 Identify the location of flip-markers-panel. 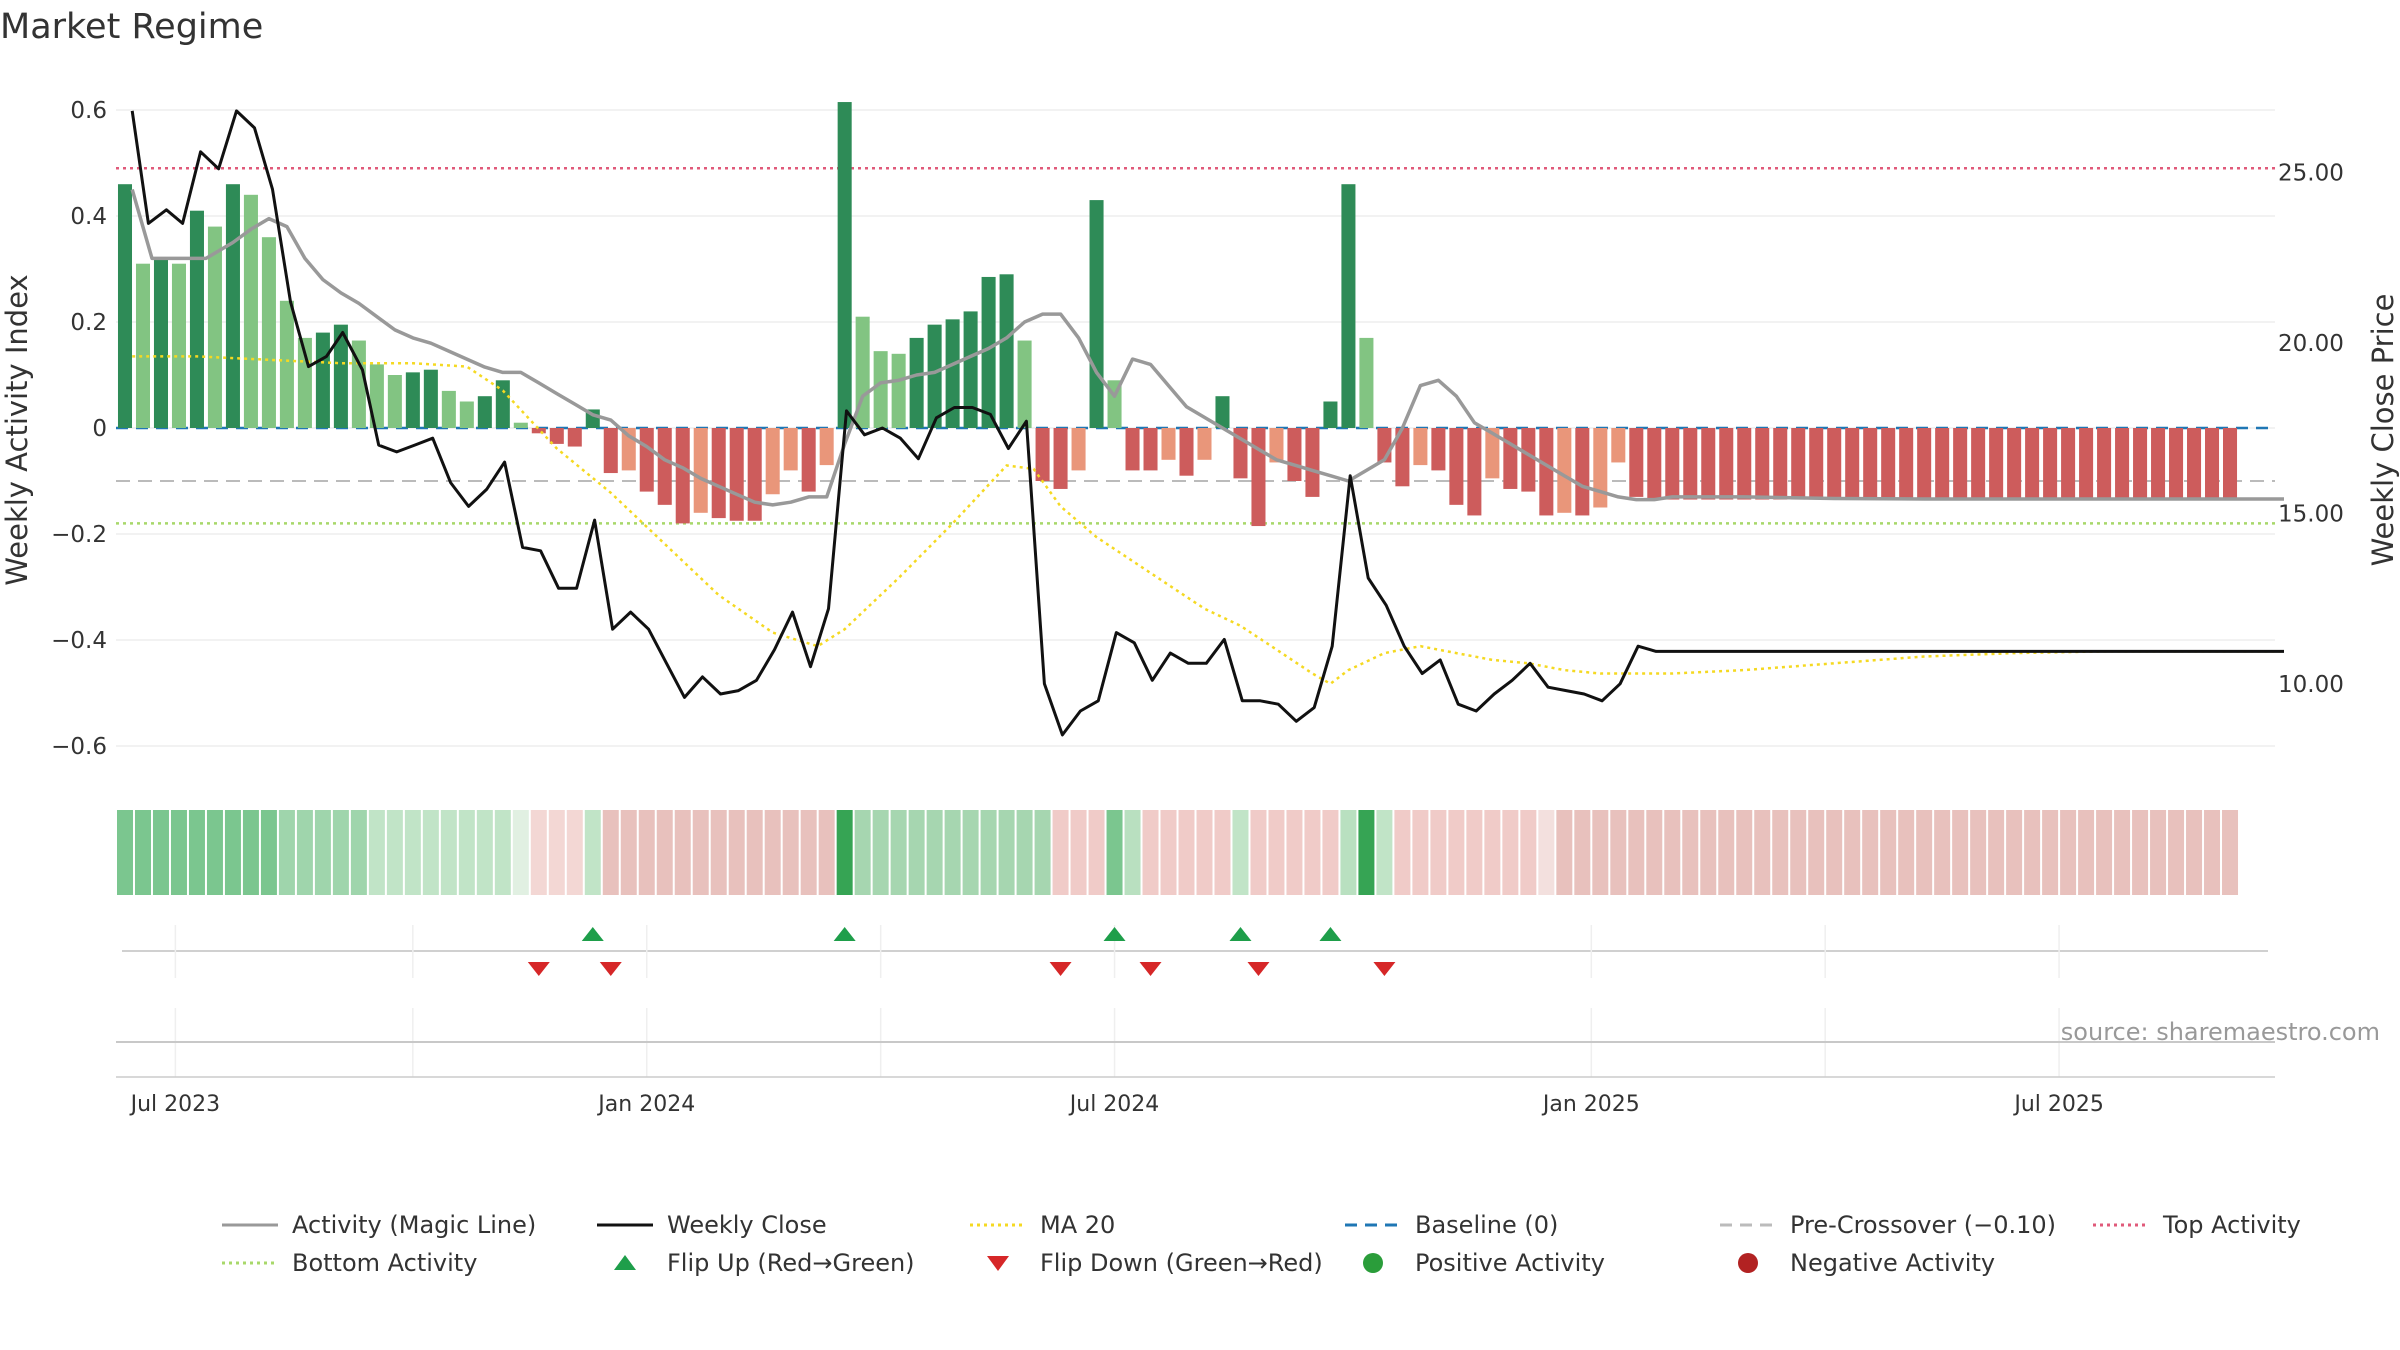
(1195, 951).